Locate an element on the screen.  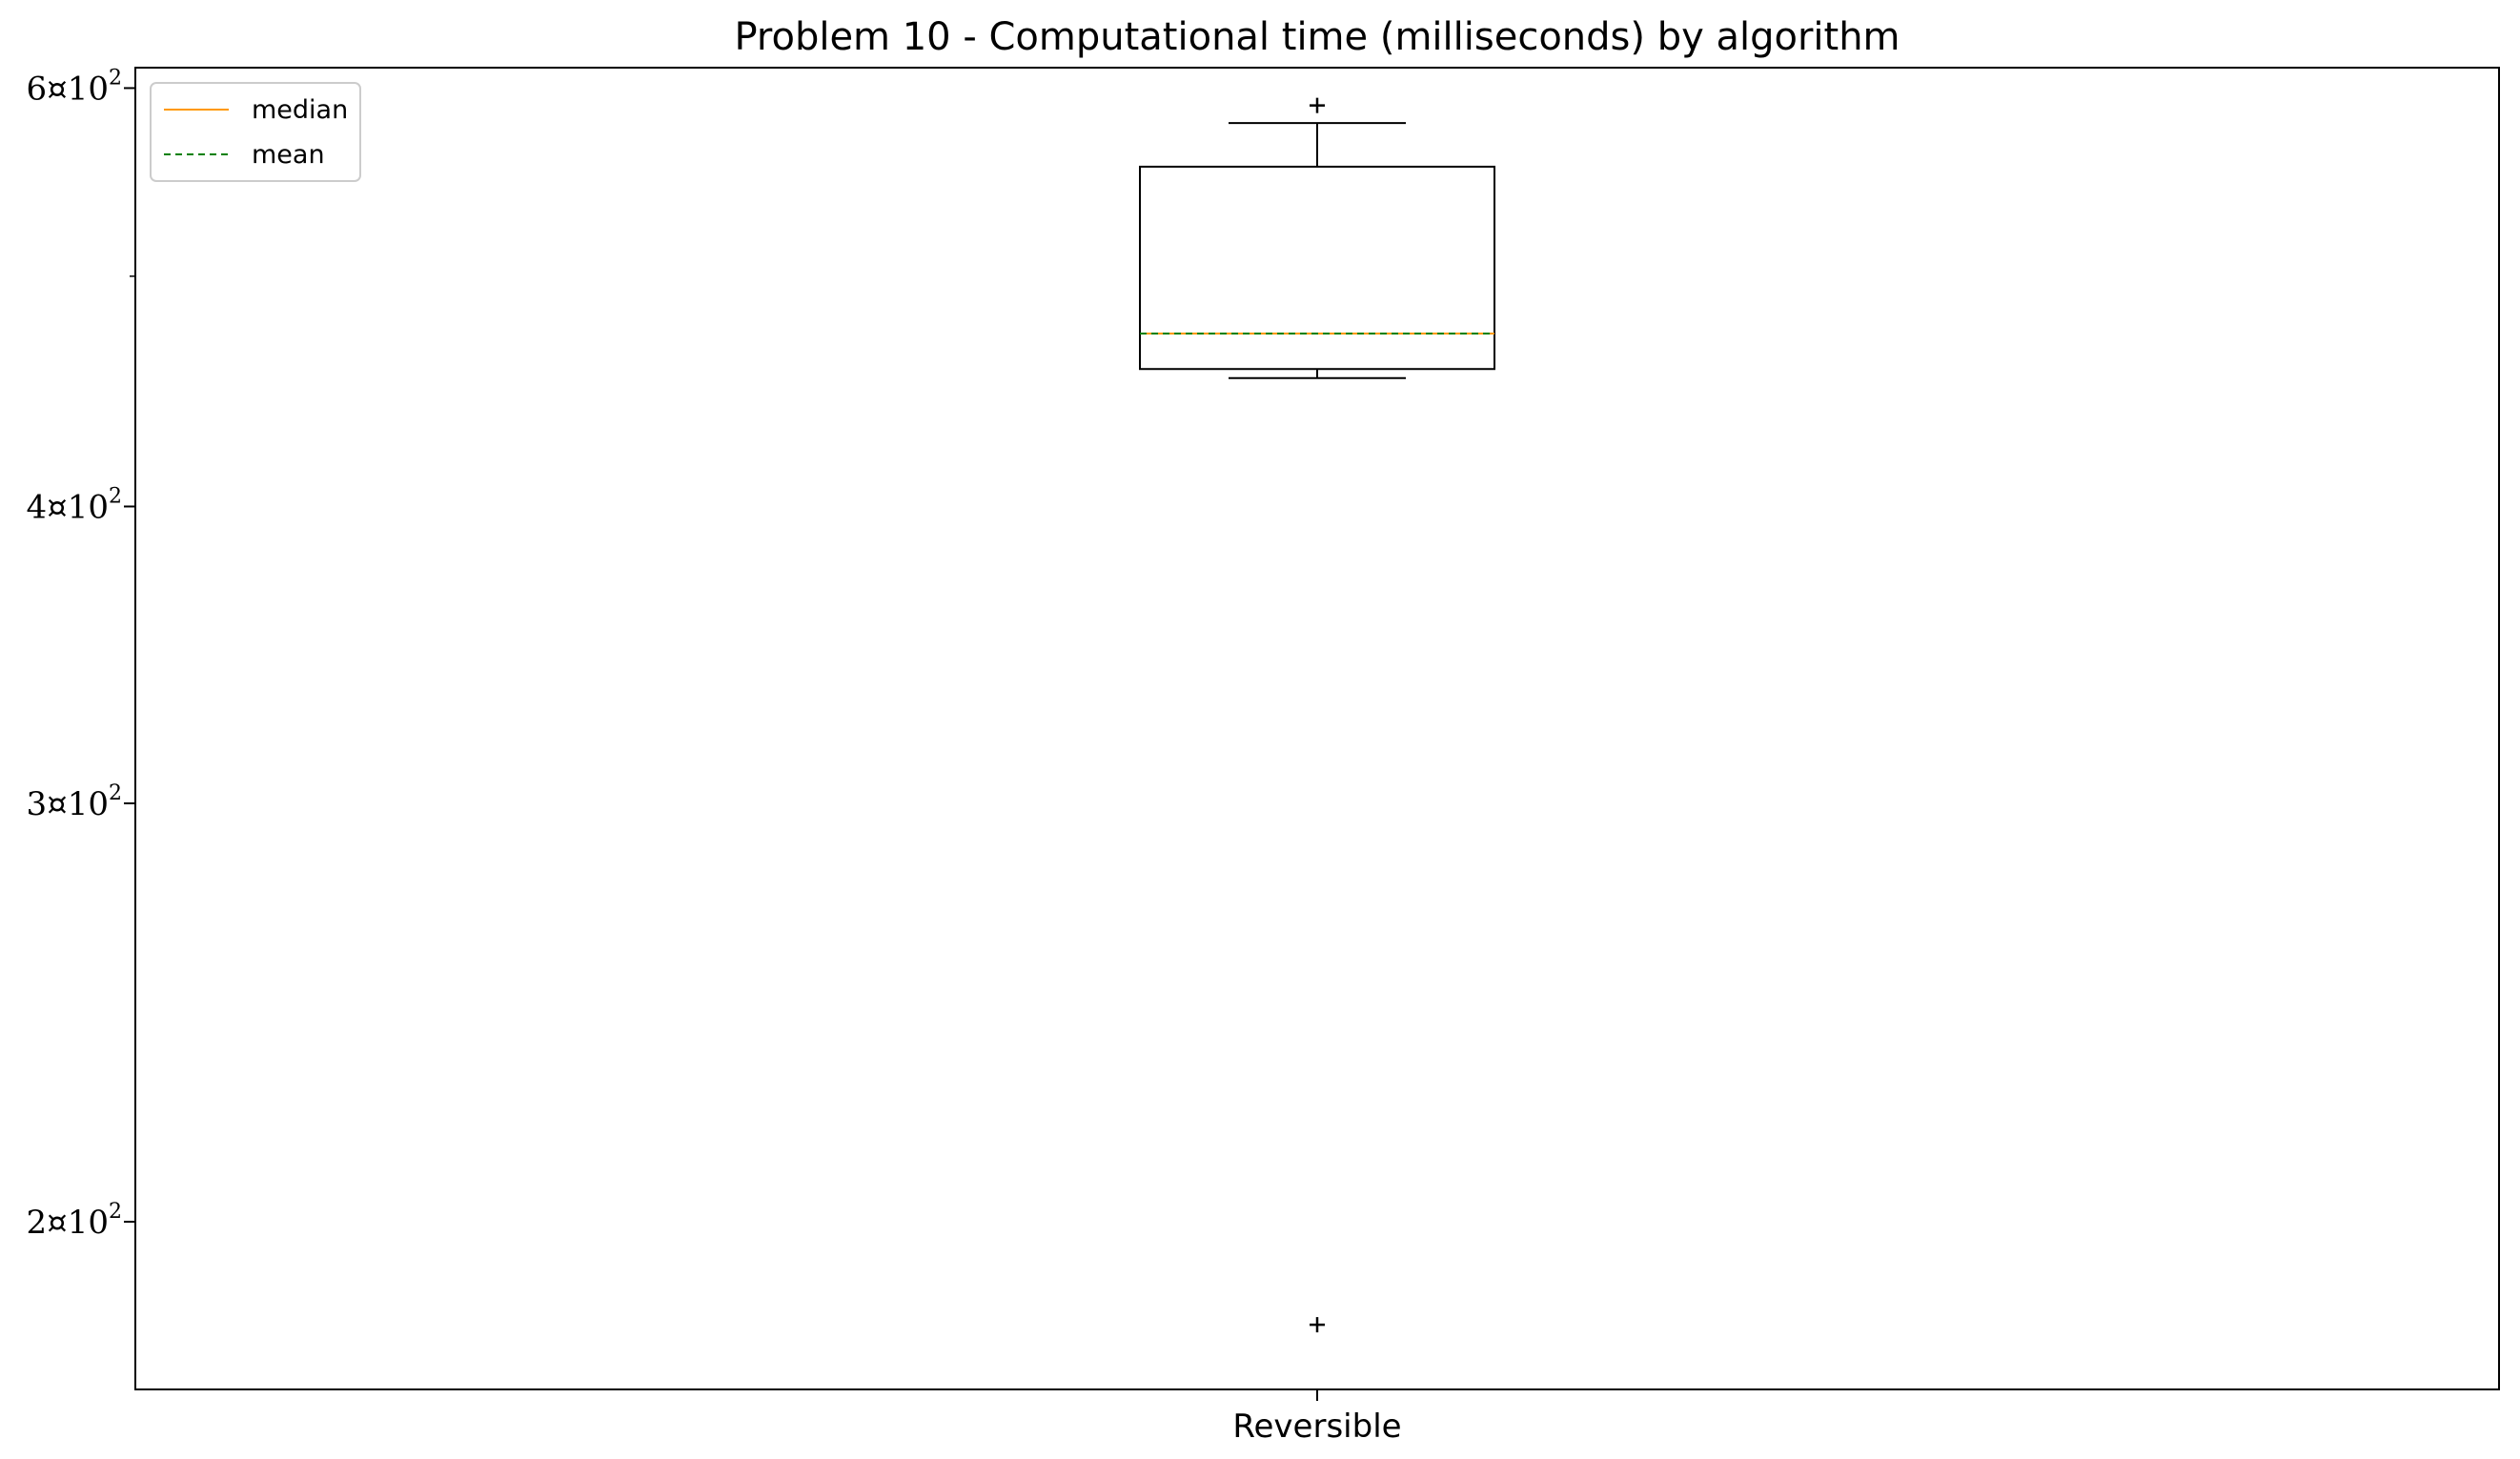
box-group is located at coordinates (1317, 715).